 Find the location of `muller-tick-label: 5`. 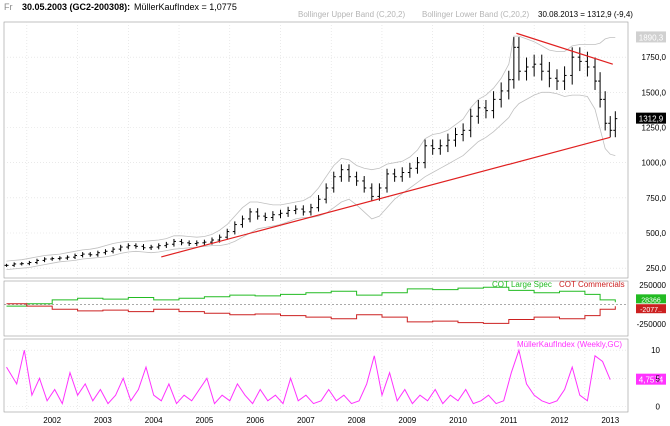

muller-tick-label: 5 is located at coordinates (658, 378).